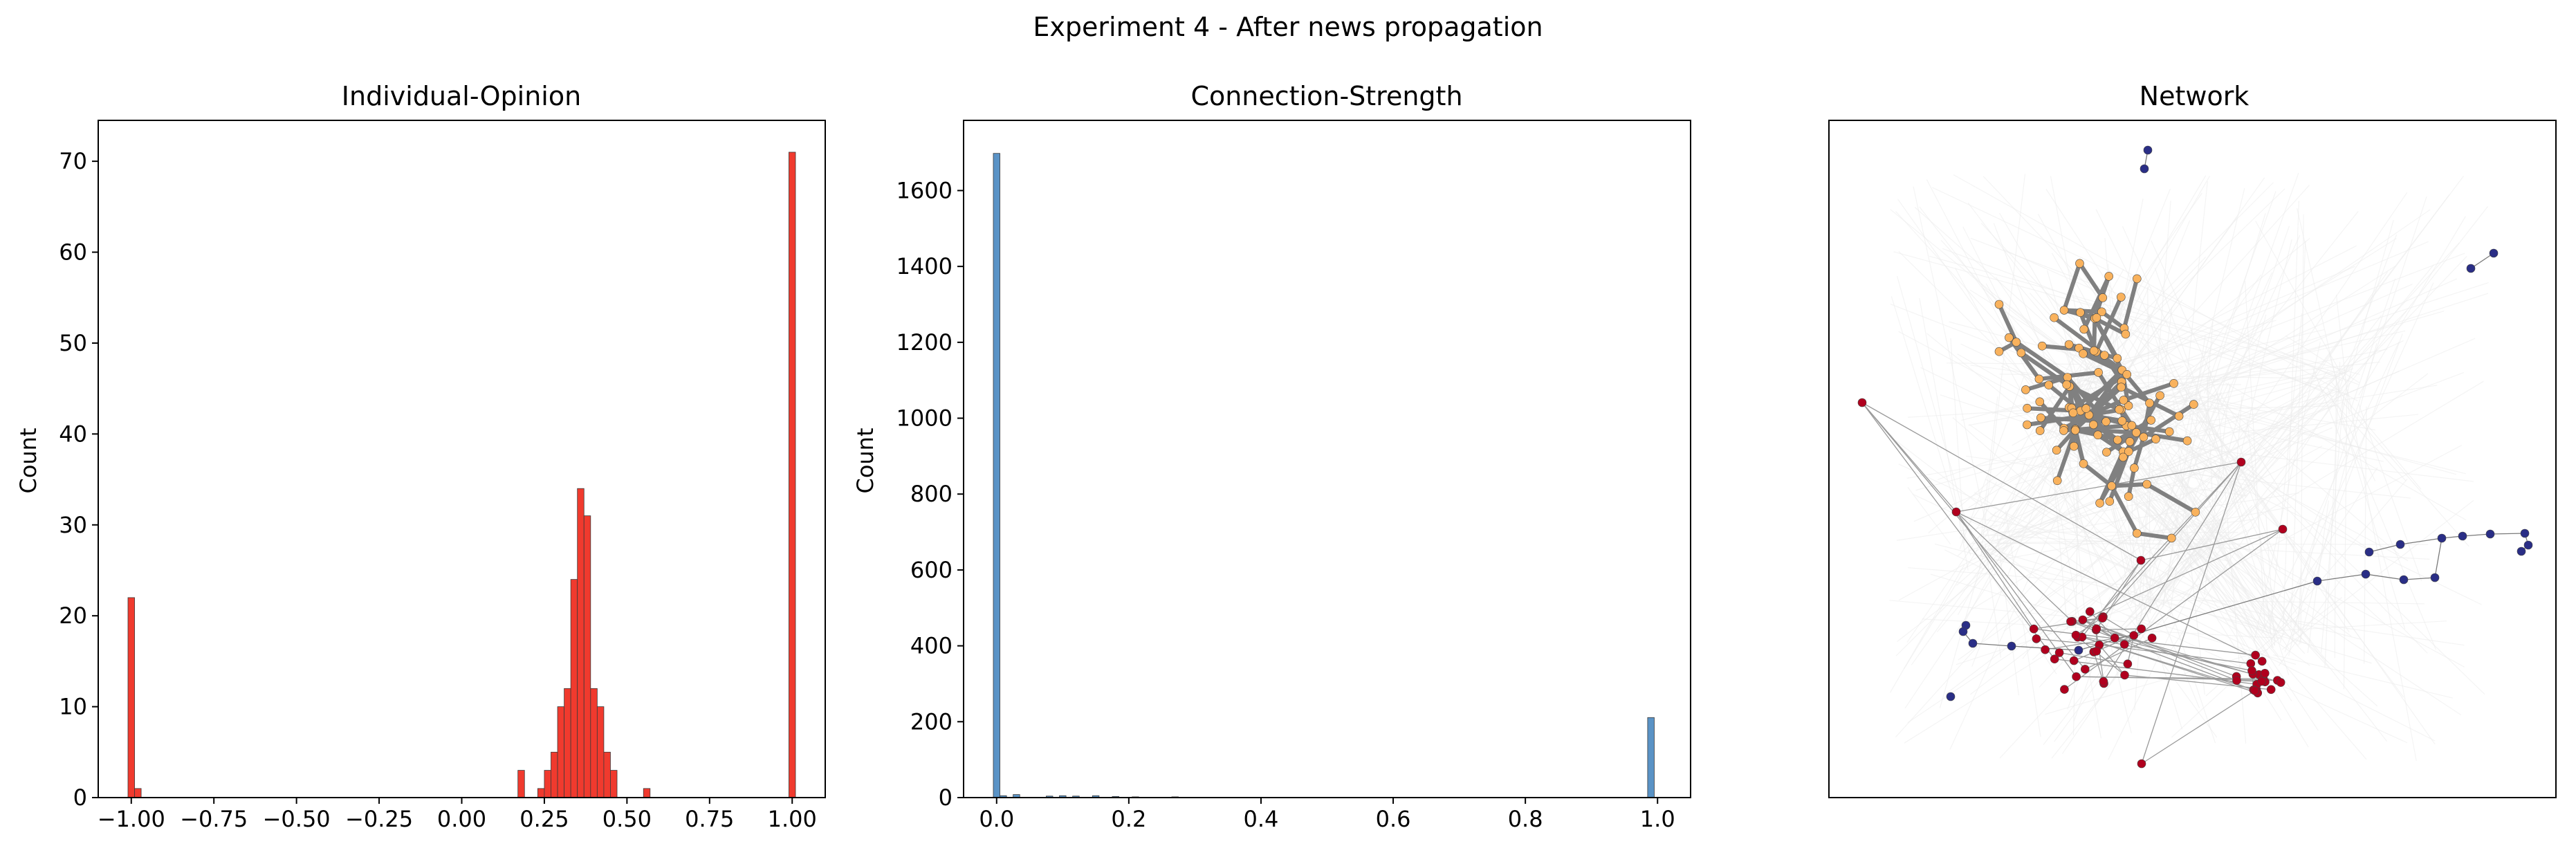  I want to click on strength-histogram-title: Connection-Strength, so click(1326, 96).